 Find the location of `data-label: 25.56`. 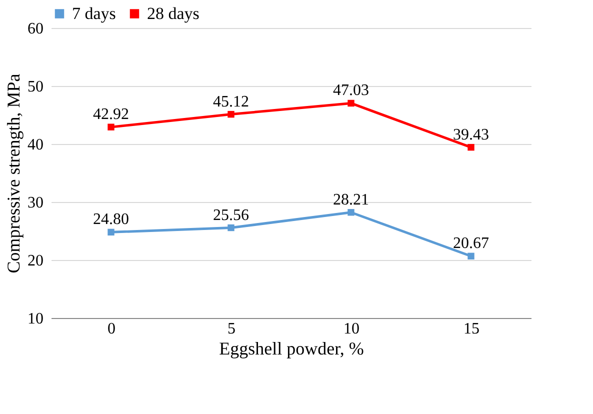

data-label: 25.56 is located at coordinates (231, 215).